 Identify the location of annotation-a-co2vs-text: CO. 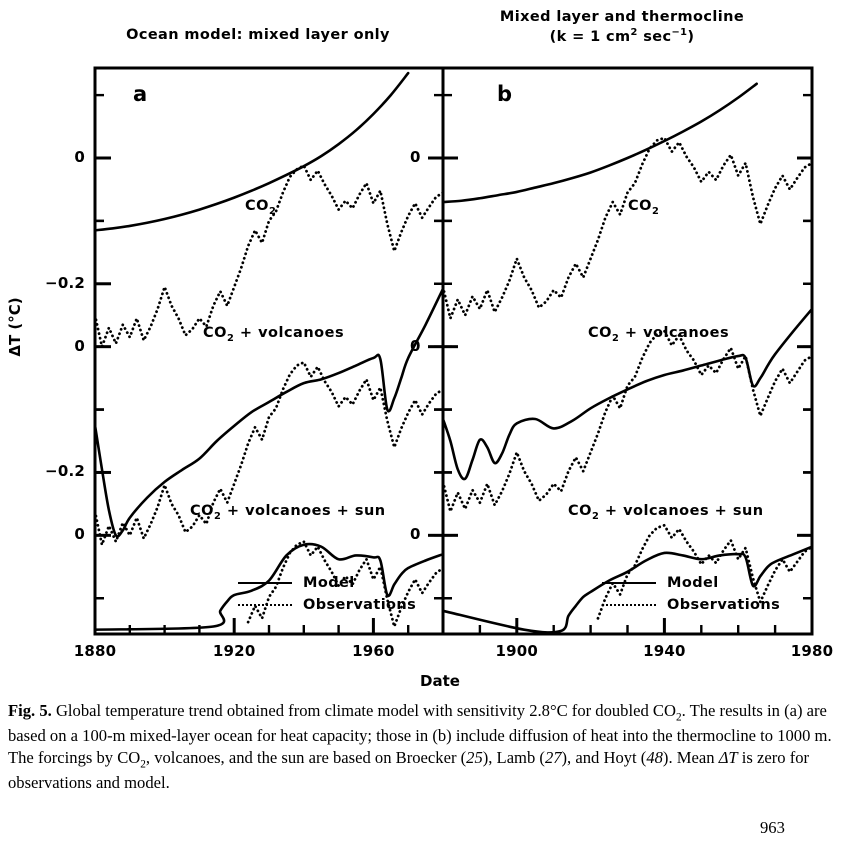
(202, 511).